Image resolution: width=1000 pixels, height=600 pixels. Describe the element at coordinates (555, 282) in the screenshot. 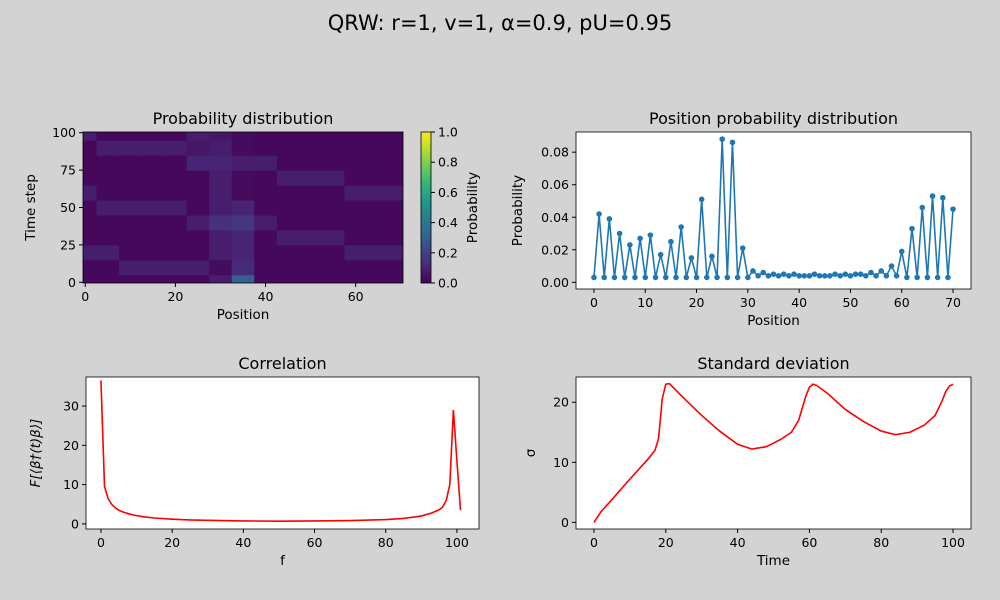

I see `y-tick-label: 0.00` at that location.